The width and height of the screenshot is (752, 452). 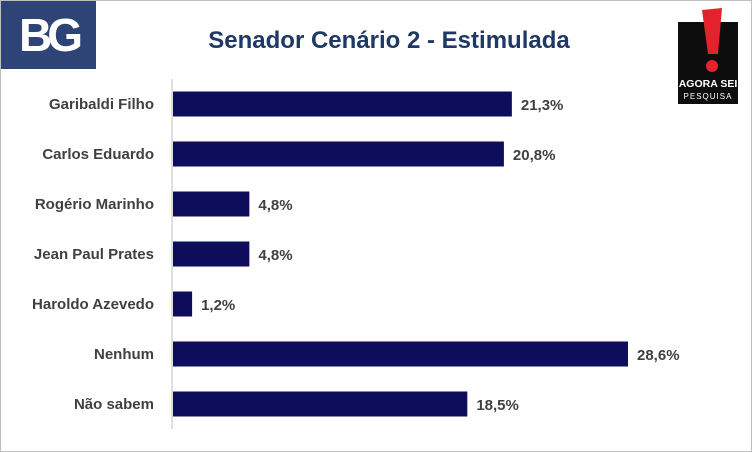 What do you see at coordinates (94, 254) in the screenshot?
I see `category-label: Jean Paul Prates` at bounding box center [94, 254].